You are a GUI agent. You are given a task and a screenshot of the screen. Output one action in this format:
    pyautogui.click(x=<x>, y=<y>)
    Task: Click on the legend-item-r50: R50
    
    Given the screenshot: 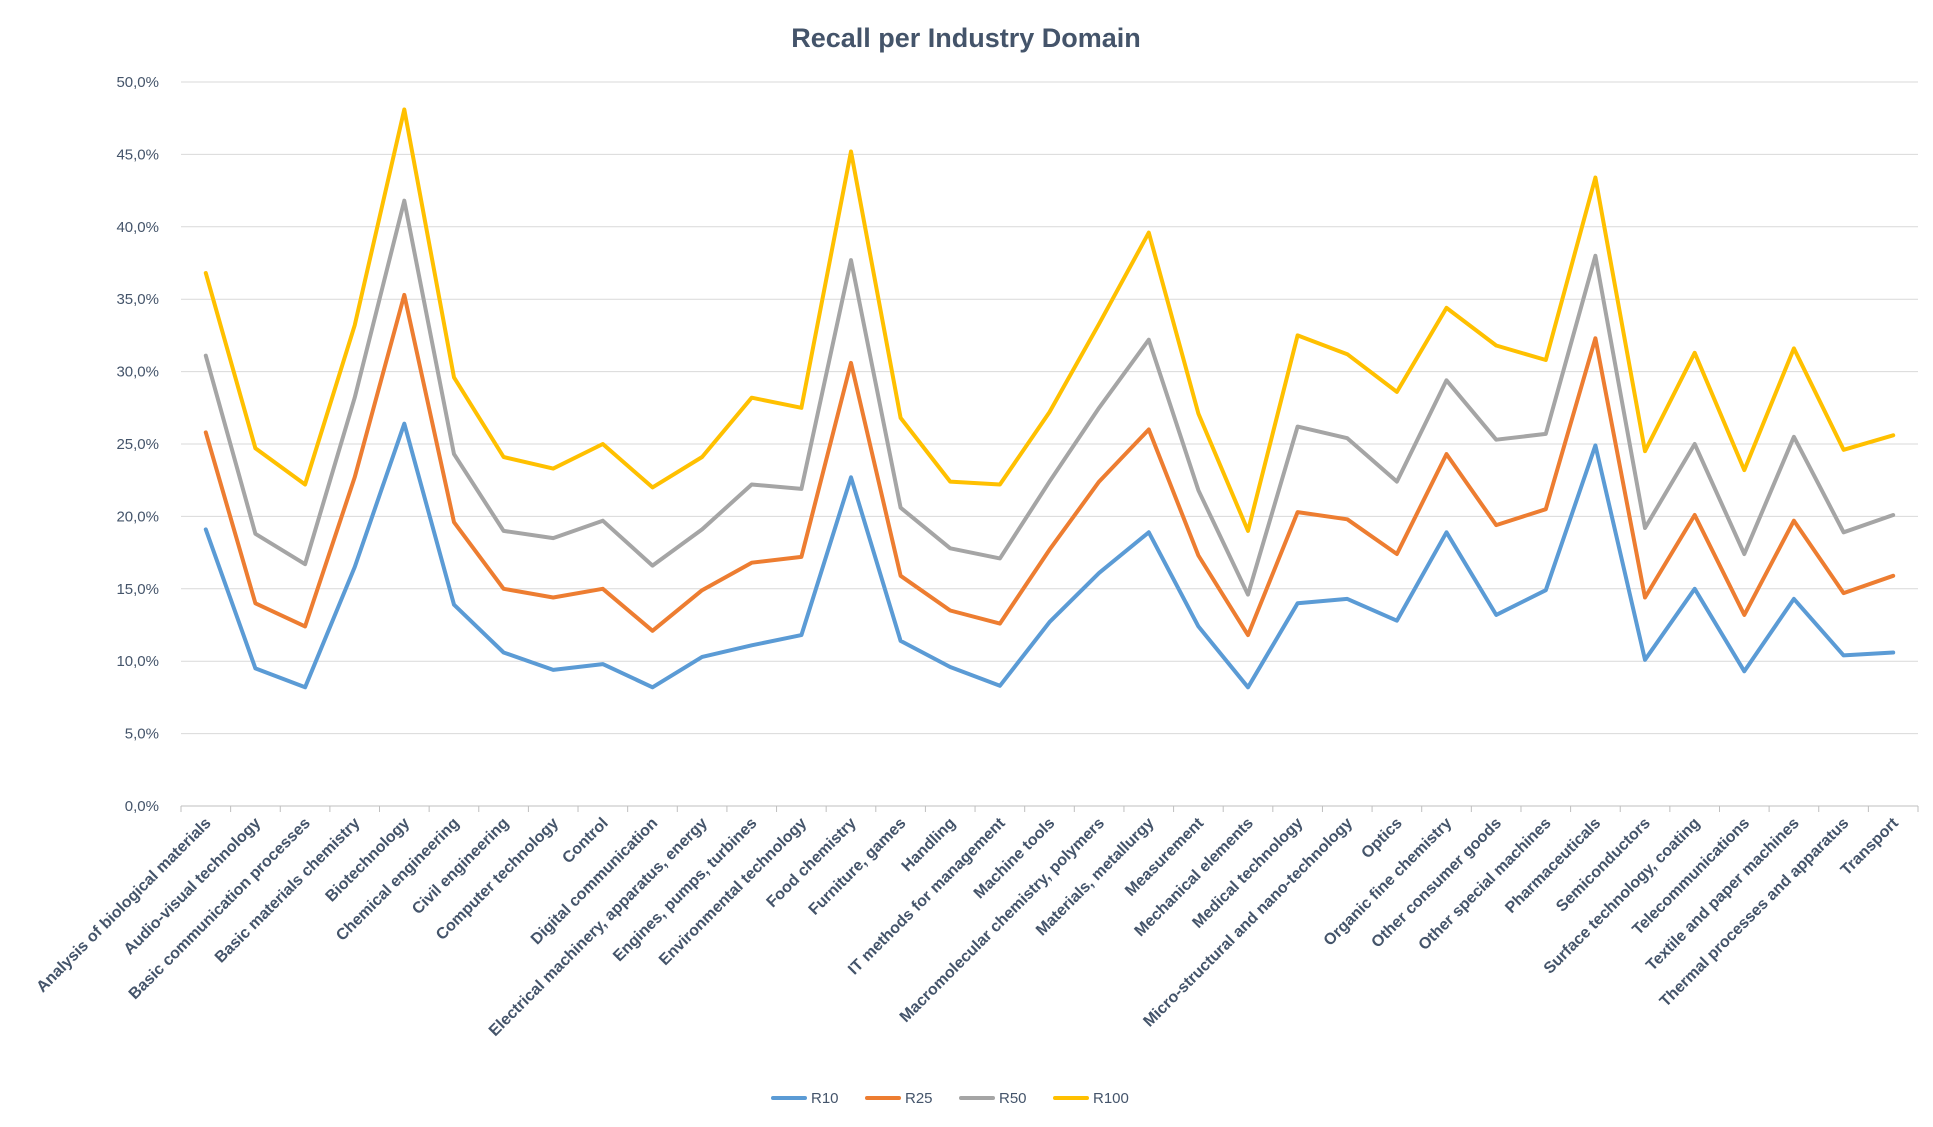 What is the action you would take?
    pyautogui.click(x=993, y=1098)
    